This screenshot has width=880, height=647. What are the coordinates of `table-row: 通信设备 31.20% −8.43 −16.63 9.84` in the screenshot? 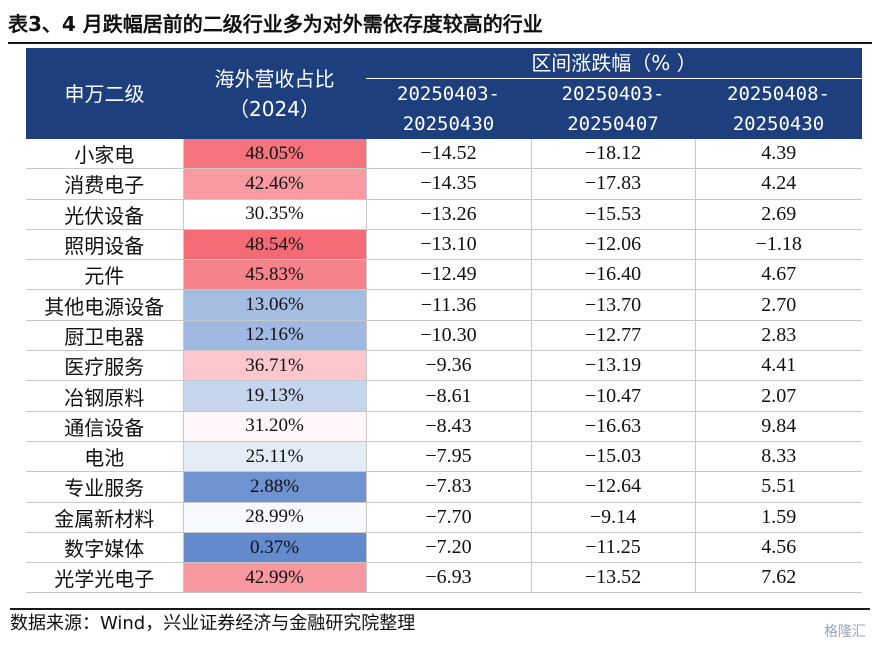 It's located at (444, 426).